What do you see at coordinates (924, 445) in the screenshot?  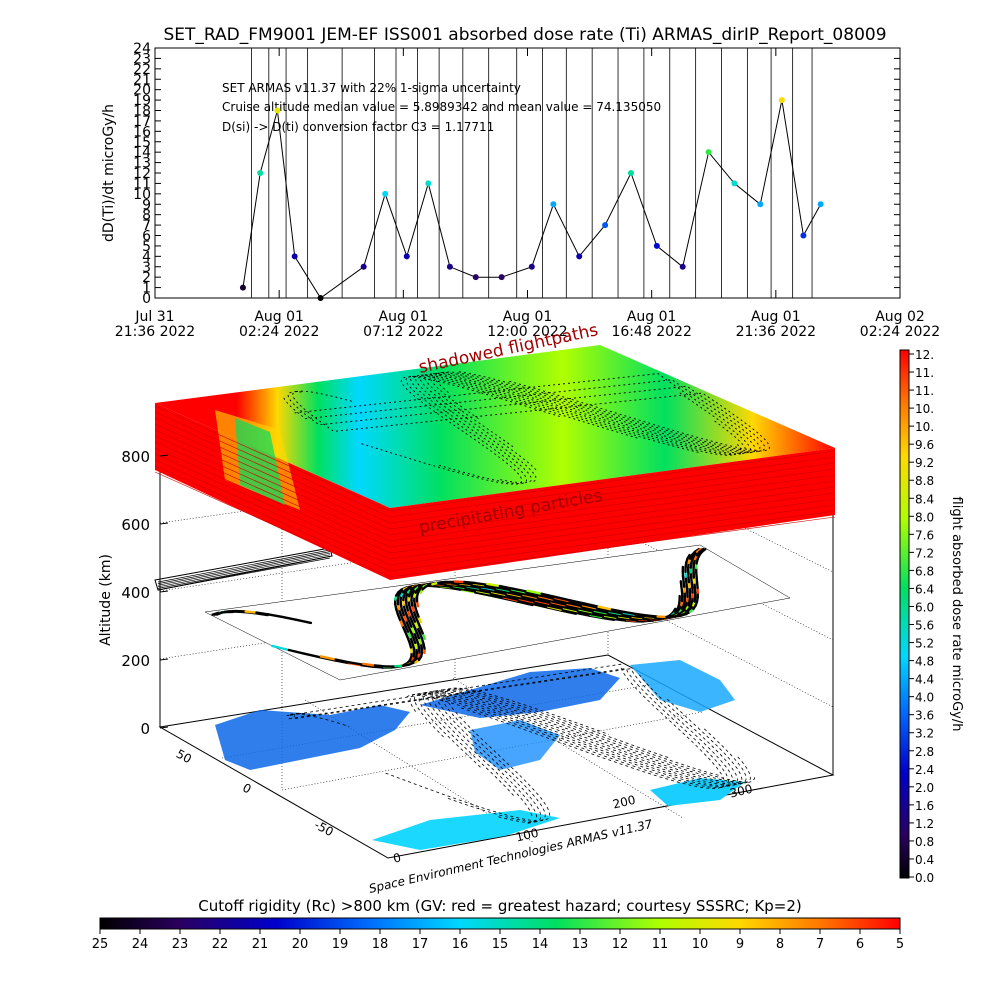 I see `colorbar-right-tick-label: 9.6` at bounding box center [924, 445].